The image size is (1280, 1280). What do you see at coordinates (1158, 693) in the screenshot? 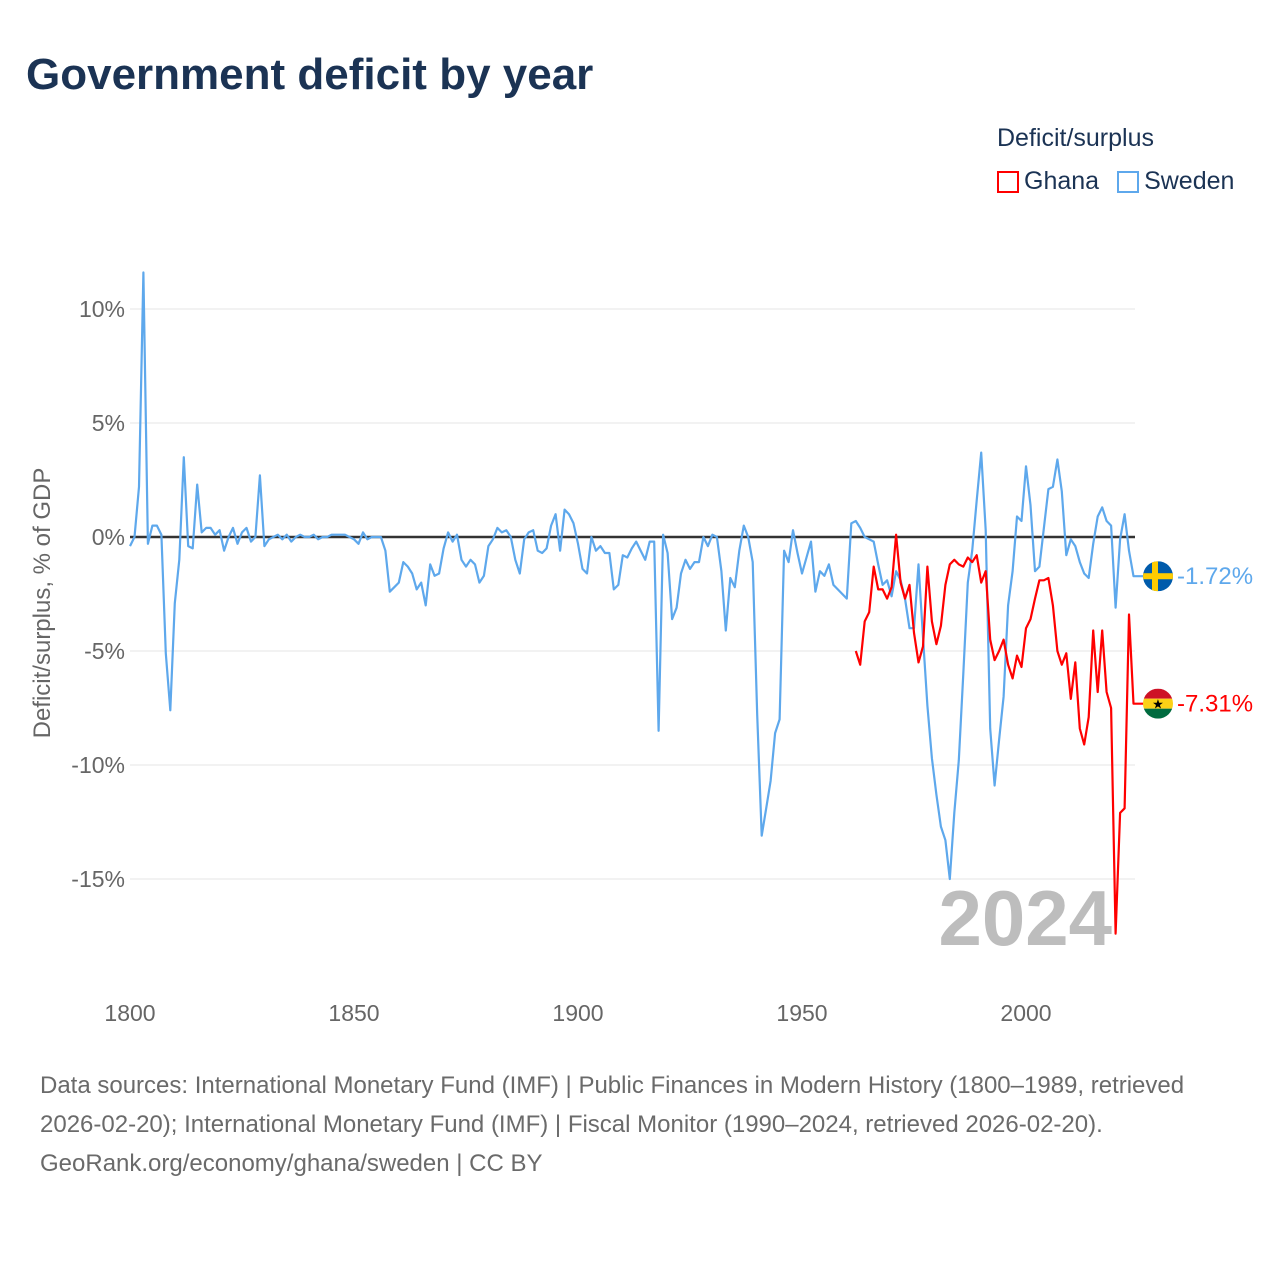
I see `flag-stripe-red` at bounding box center [1158, 693].